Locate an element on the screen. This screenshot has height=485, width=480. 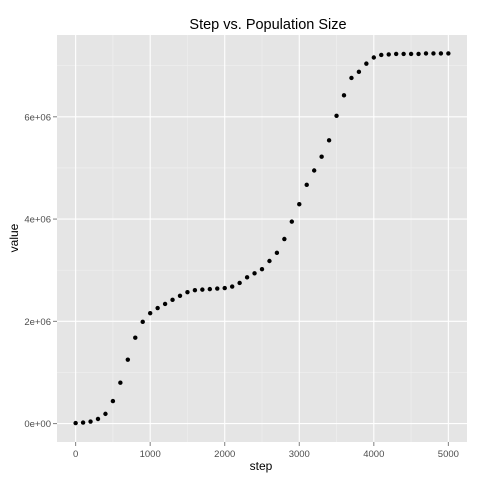
y-axis-label: value is located at coordinates (14, 237).